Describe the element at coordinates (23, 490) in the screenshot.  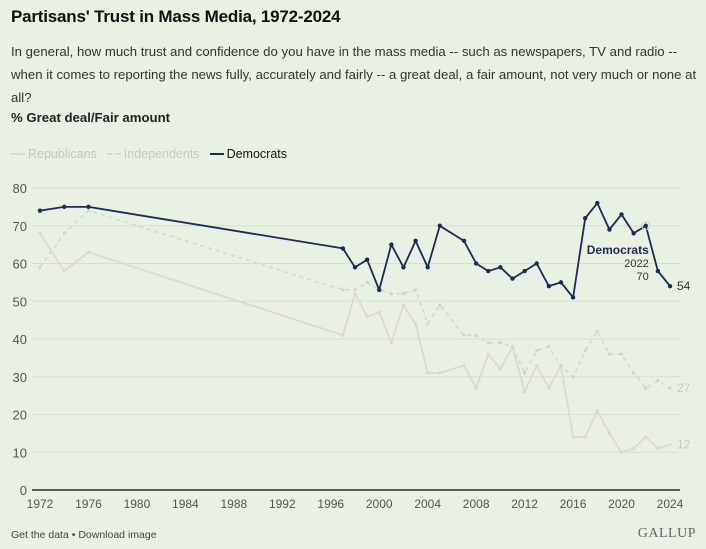
I see `y-tick-label: 0` at that location.